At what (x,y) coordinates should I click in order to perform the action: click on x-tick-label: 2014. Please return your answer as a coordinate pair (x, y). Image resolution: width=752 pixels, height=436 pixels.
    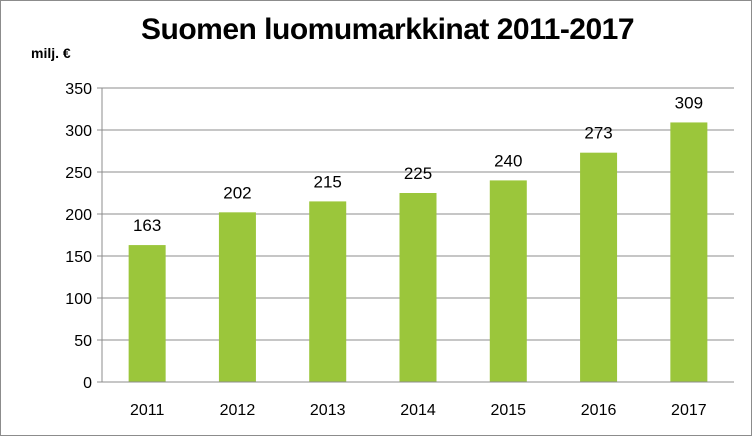
    Looking at the image, I should click on (418, 410).